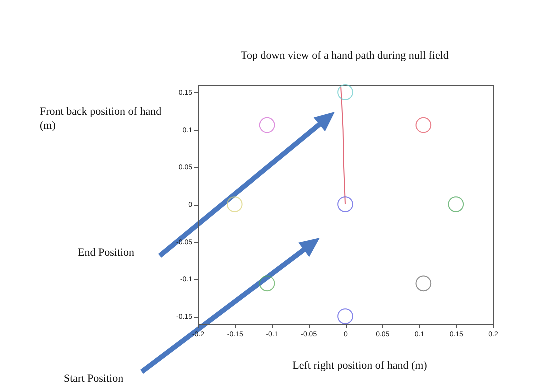 This screenshot has height=392, width=536. I want to click on text: Start Position, so click(94, 379).